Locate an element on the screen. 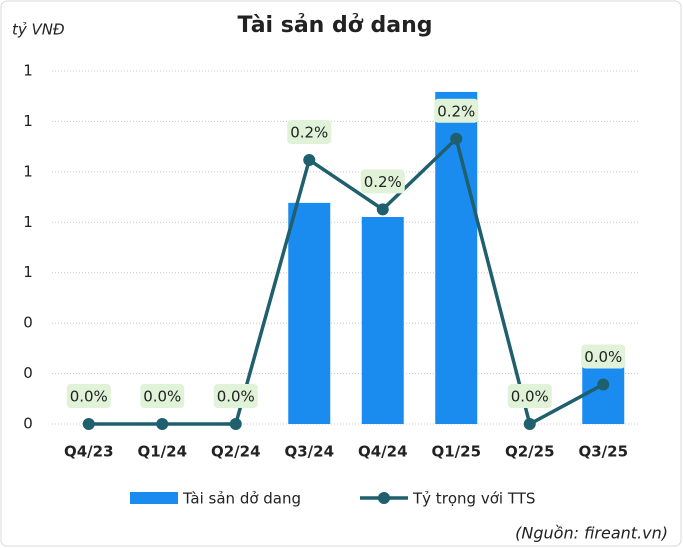  x-tick-label: Q4/24 is located at coordinates (383, 452).